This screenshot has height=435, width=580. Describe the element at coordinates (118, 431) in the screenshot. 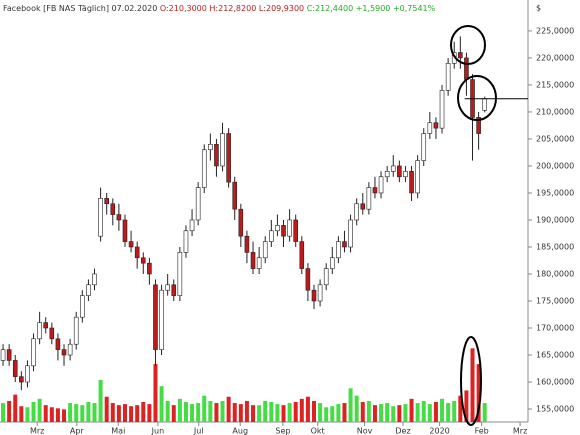

I see `x-tick-label: Mai` at that location.